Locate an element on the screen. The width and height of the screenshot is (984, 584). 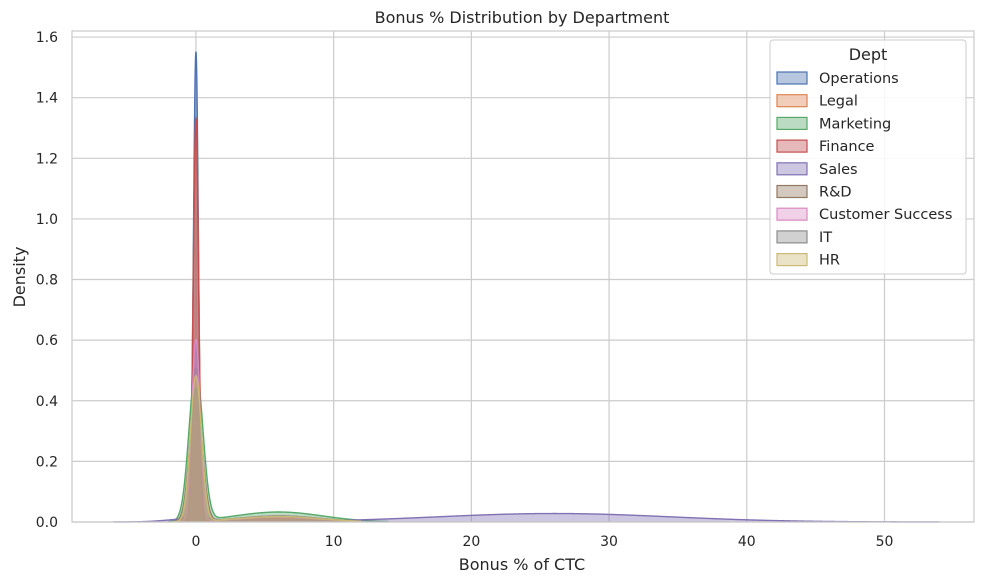
density-area-hr is located at coordinates (266, 448).